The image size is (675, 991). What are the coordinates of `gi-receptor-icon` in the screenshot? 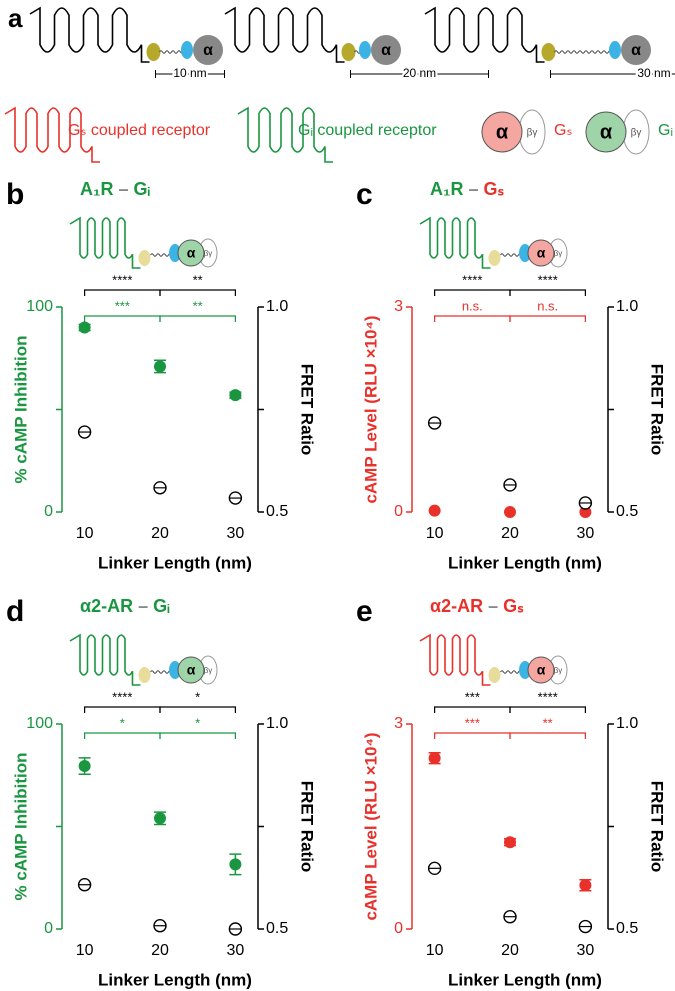 It's located at (285, 134).